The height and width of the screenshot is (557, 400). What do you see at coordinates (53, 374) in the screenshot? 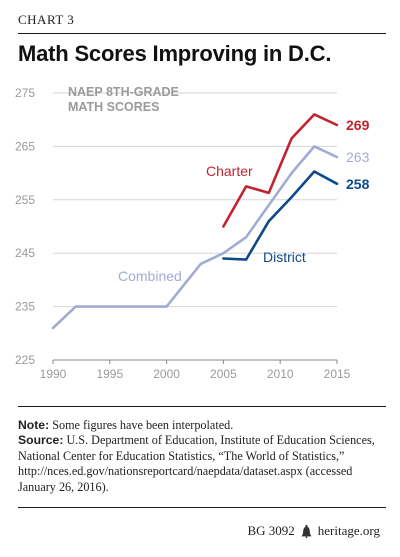
I see `x-tick-label: 1990` at bounding box center [53, 374].